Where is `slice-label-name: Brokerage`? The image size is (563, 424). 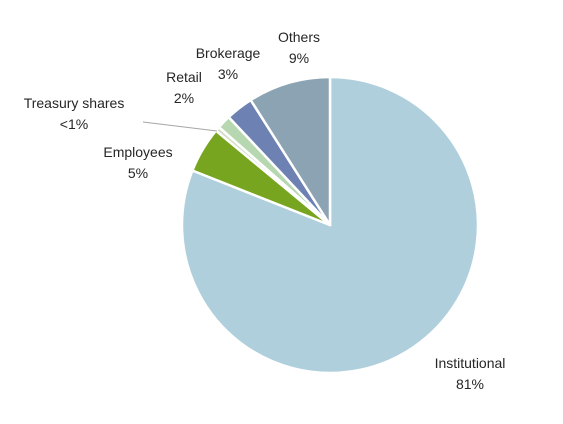 slice-label-name: Brokerage is located at coordinates (228, 53).